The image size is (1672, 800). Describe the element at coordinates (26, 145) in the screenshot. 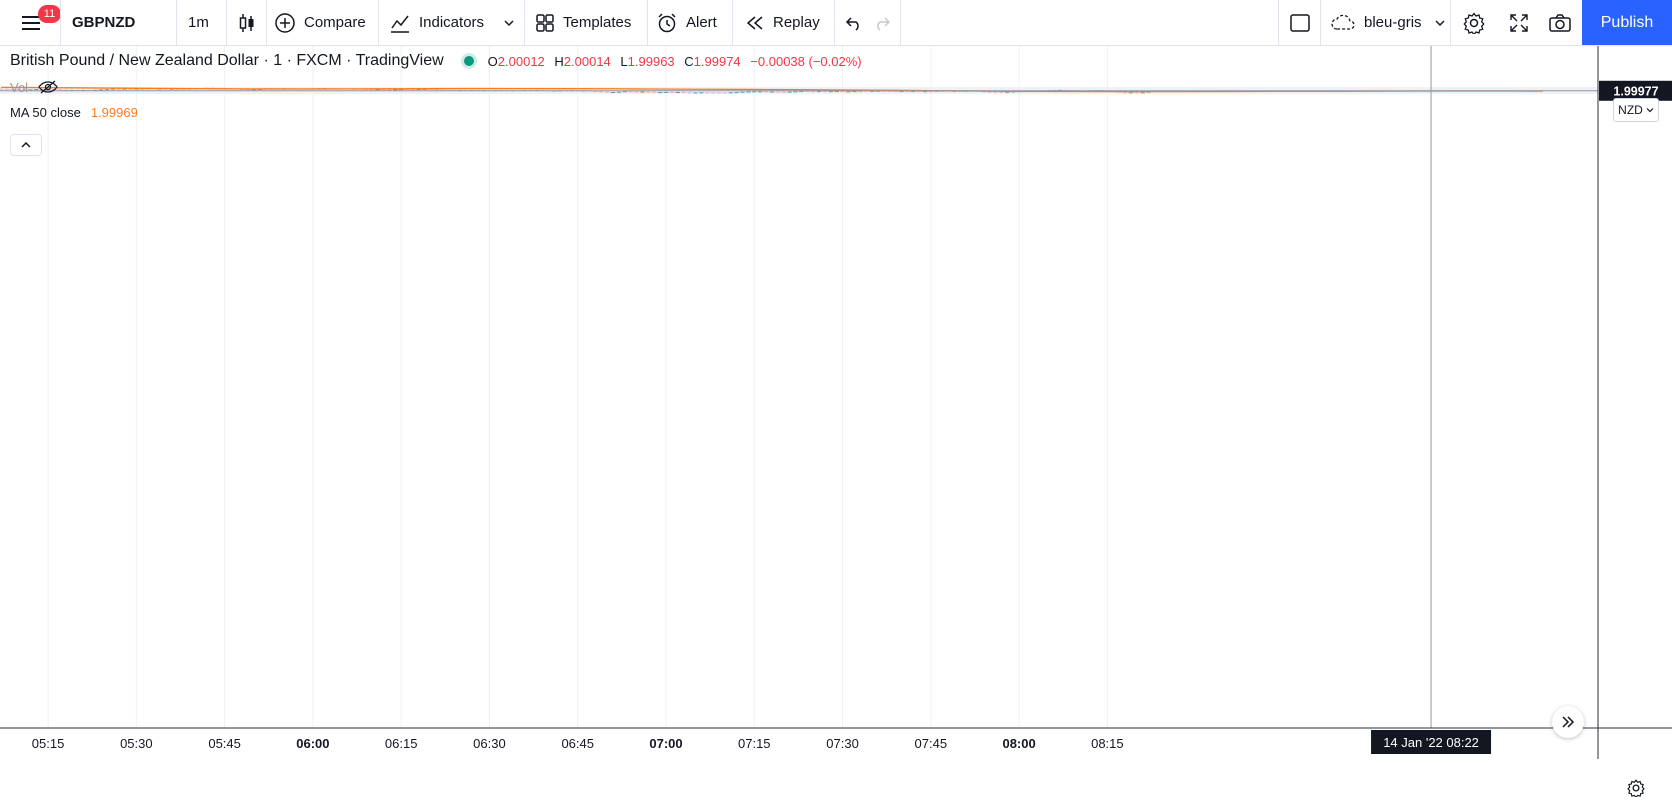

I see `collapse-legend-button` at that location.